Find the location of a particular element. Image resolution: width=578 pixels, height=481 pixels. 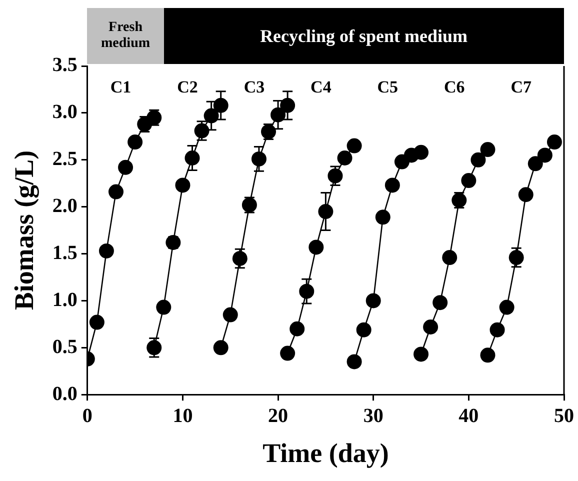

x-tick-label: 50 is located at coordinates (564, 415).